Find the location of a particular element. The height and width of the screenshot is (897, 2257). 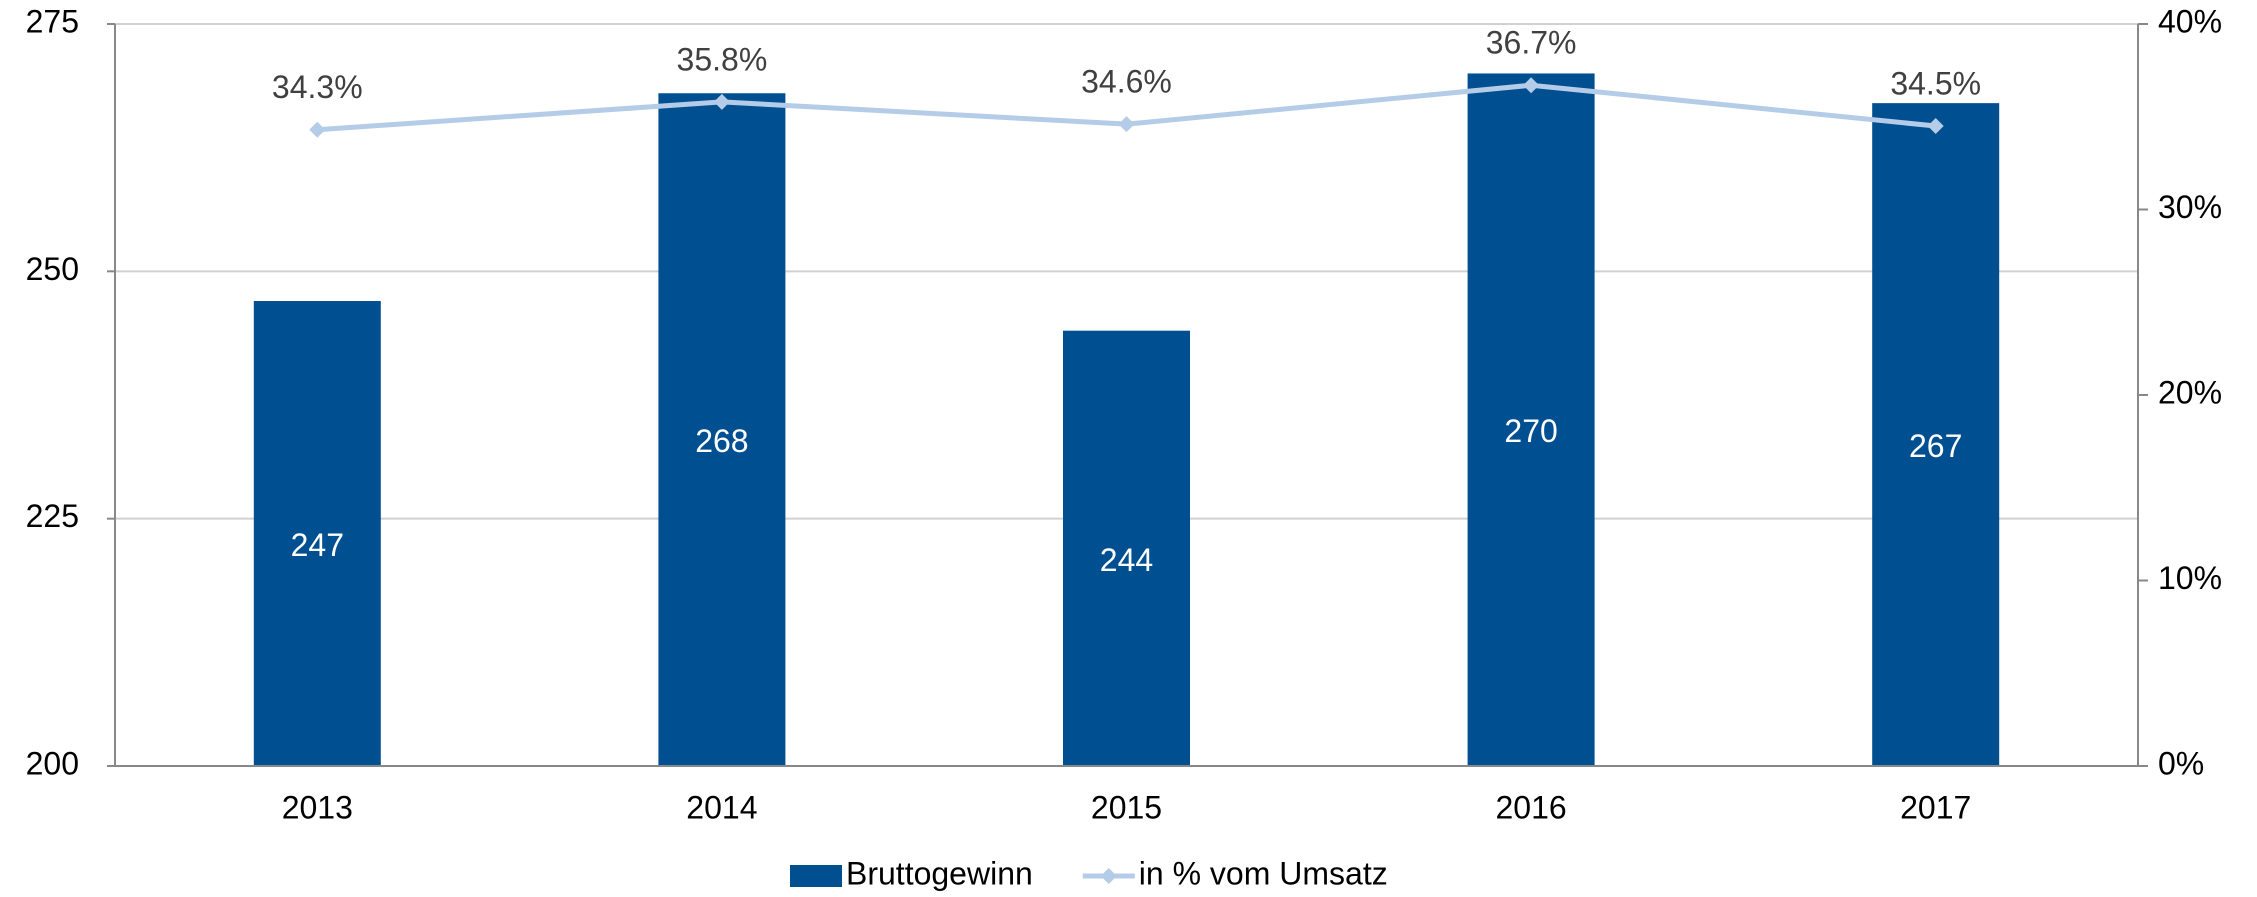

x-tick-label: 2014 is located at coordinates (721, 807).